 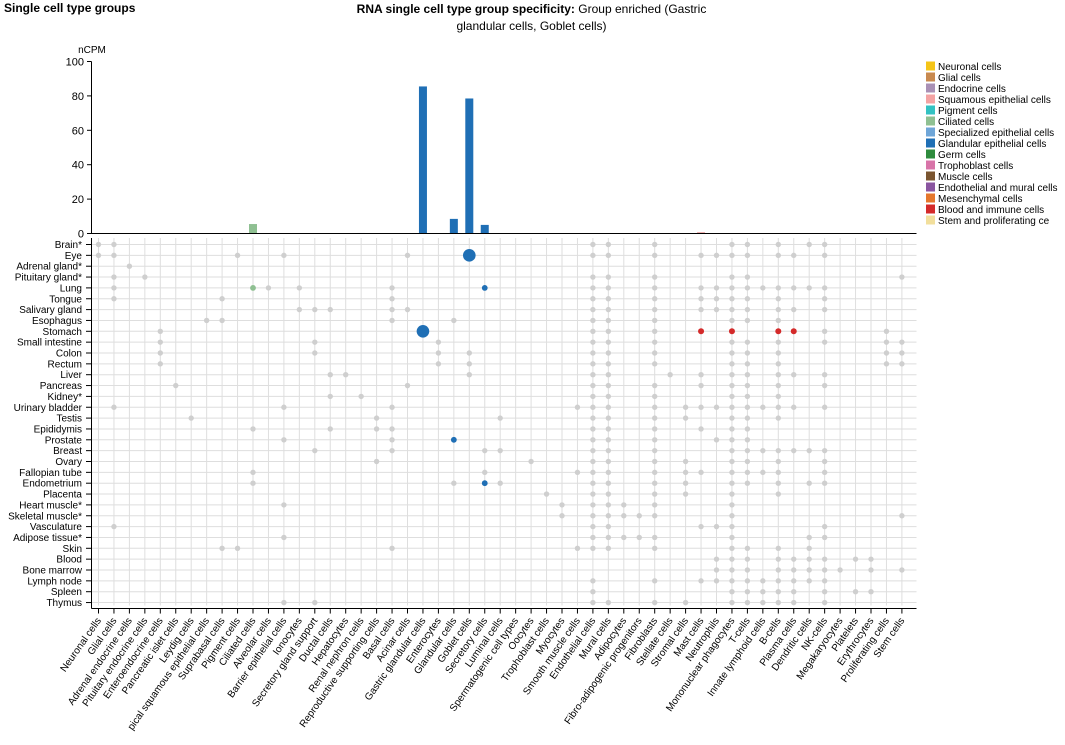 What do you see at coordinates (747, 396) in the screenshot?
I see `dot-kidney-t-cells` at bounding box center [747, 396].